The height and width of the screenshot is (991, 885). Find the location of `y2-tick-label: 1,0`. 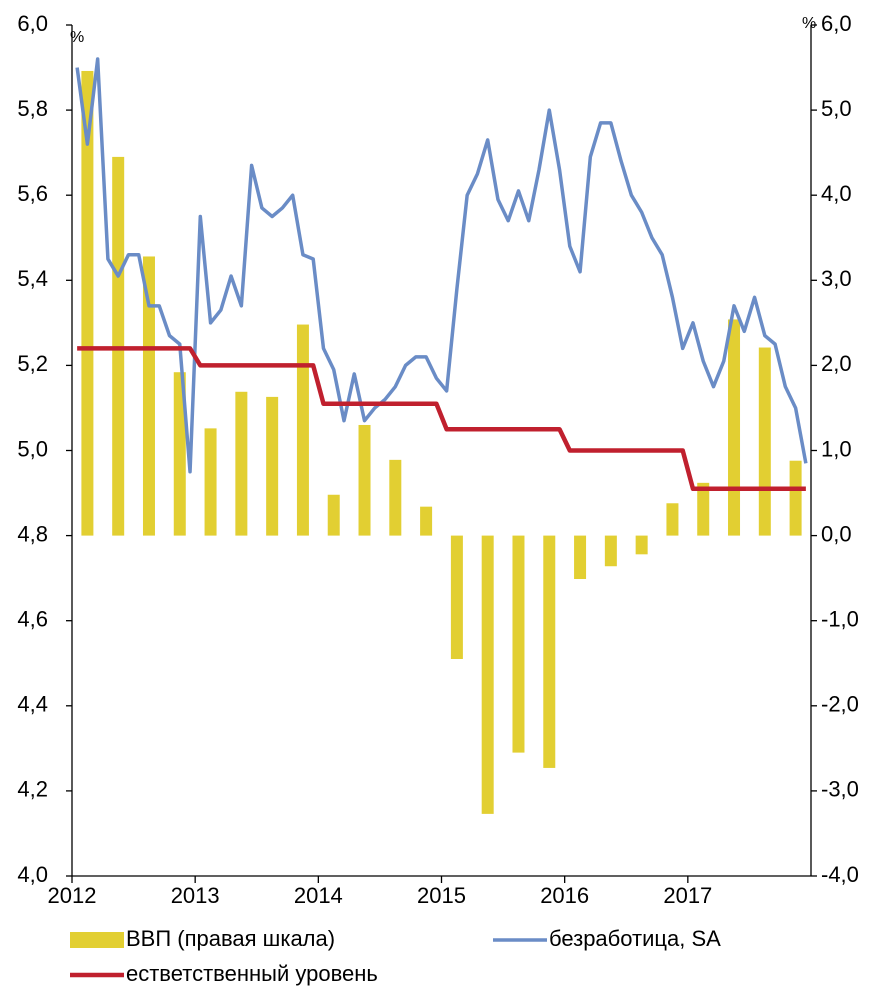

y2-tick-label: 1,0 is located at coordinates (836, 448).